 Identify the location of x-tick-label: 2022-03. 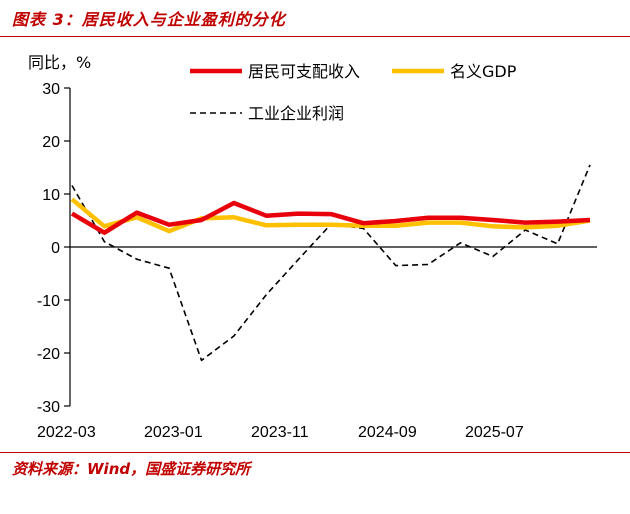
(66, 432).